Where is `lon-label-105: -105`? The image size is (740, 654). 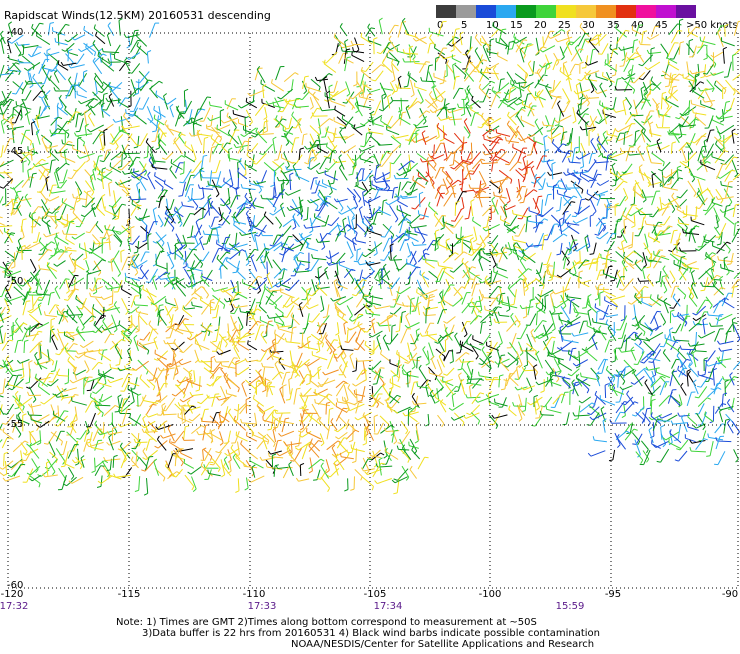
lon-label-105: -105 is located at coordinates (375, 594).